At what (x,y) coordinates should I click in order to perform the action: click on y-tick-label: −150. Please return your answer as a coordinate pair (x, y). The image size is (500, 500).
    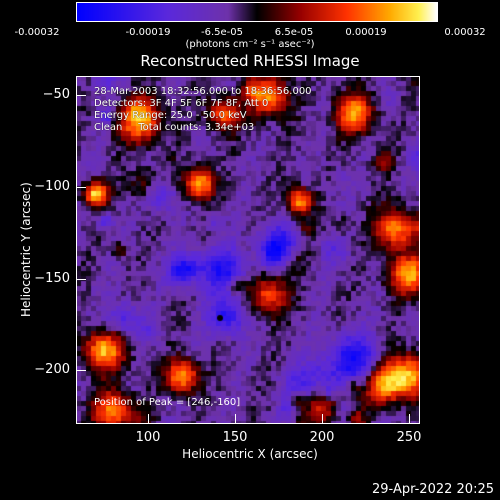
    Looking at the image, I should click on (52, 278).